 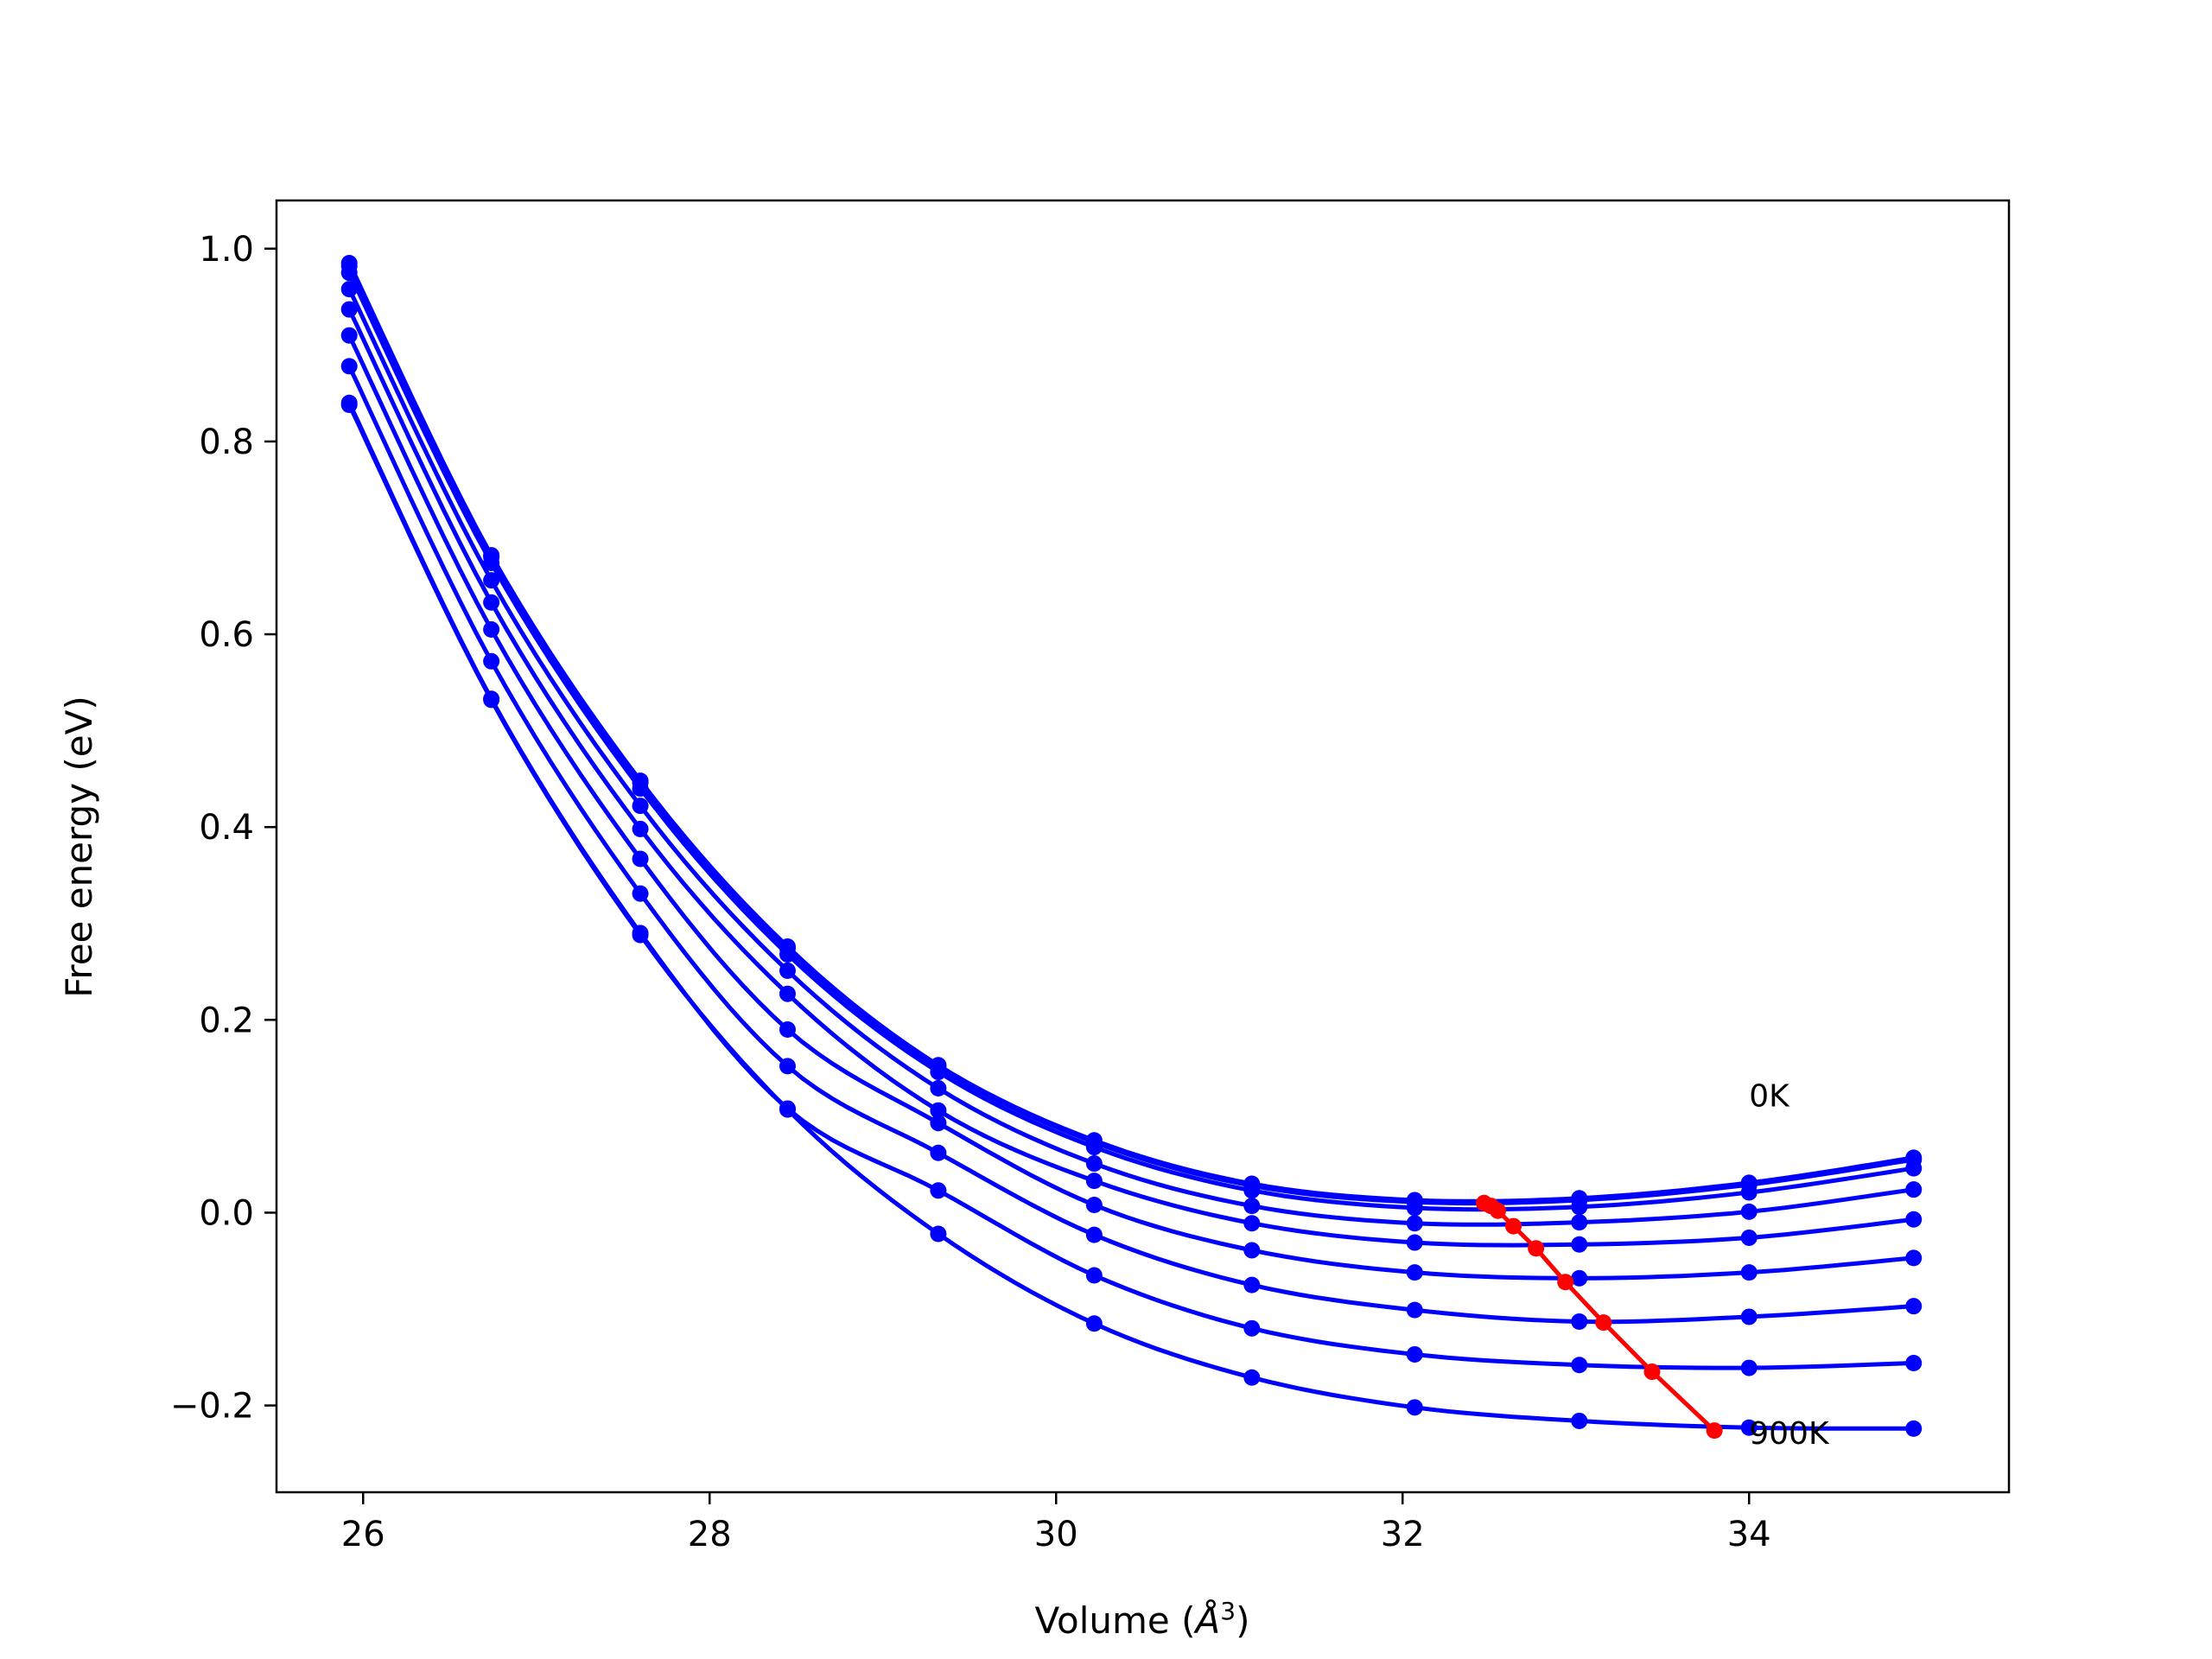 What do you see at coordinates (1403, 1534) in the screenshot?
I see `x-tick-label-3: 32` at bounding box center [1403, 1534].